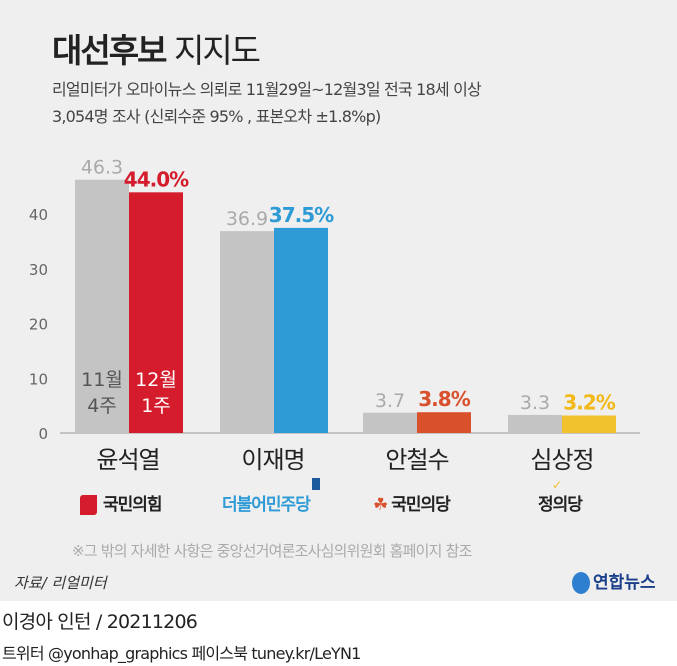 This screenshot has width=677, height=666. I want to click on page-title: 대선후보 지지도, so click(156, 50).